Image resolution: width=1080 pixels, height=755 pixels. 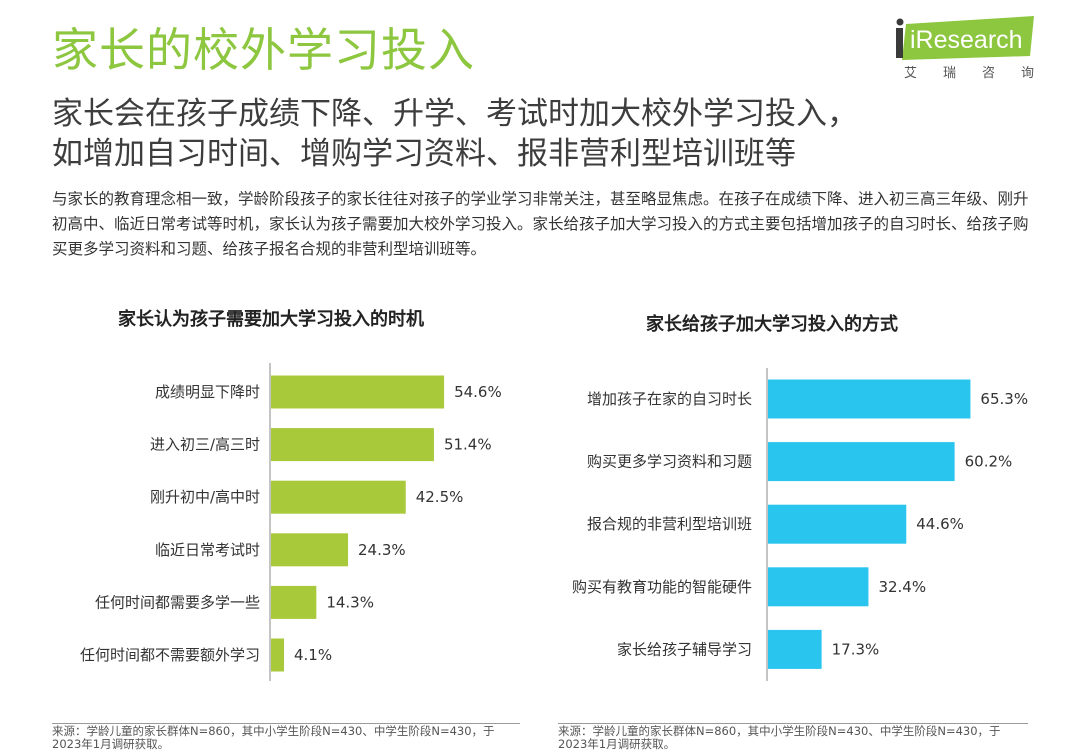 I want to click on logo-sub-char: 艾, so click(x=911, y=73).